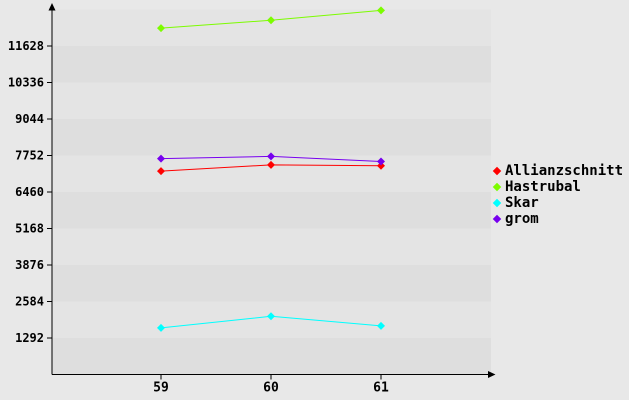  What do you see at coordinates (557, 219) in the screenshot?
I see `legend-item-grom: grom` at bounding box center [557, 219].